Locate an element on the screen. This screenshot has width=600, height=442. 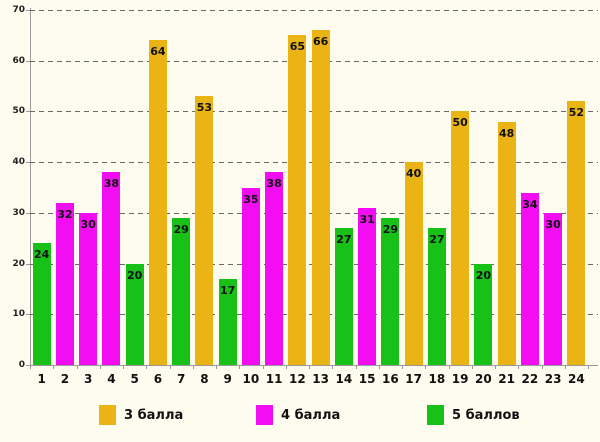
x-tick-label: 3 is located at coordinates (88, 379).